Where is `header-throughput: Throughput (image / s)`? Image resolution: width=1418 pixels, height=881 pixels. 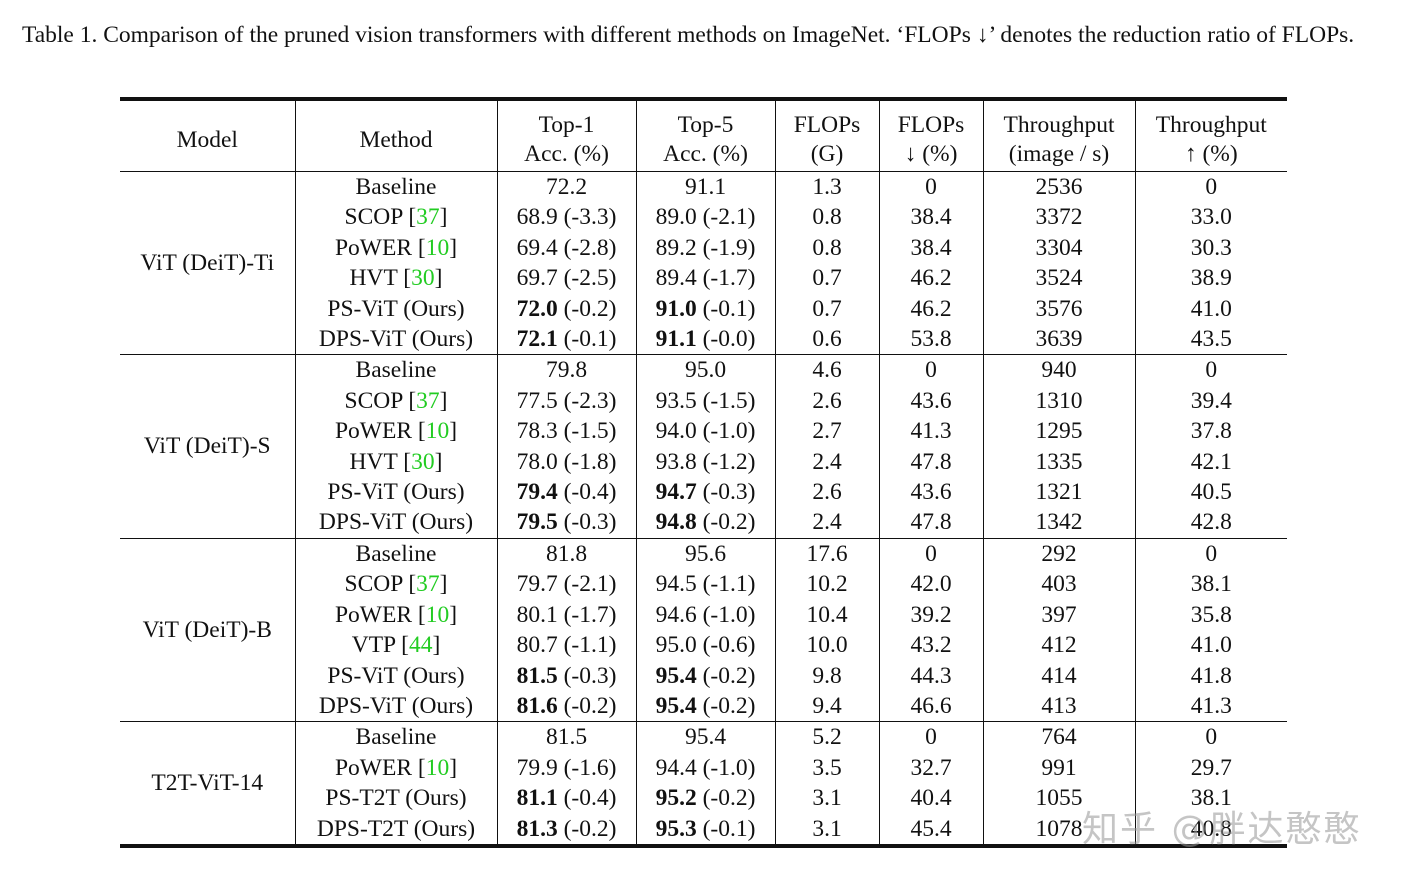
header-throughput: Throughput (image / s) is located at coordinates (1059, 135).